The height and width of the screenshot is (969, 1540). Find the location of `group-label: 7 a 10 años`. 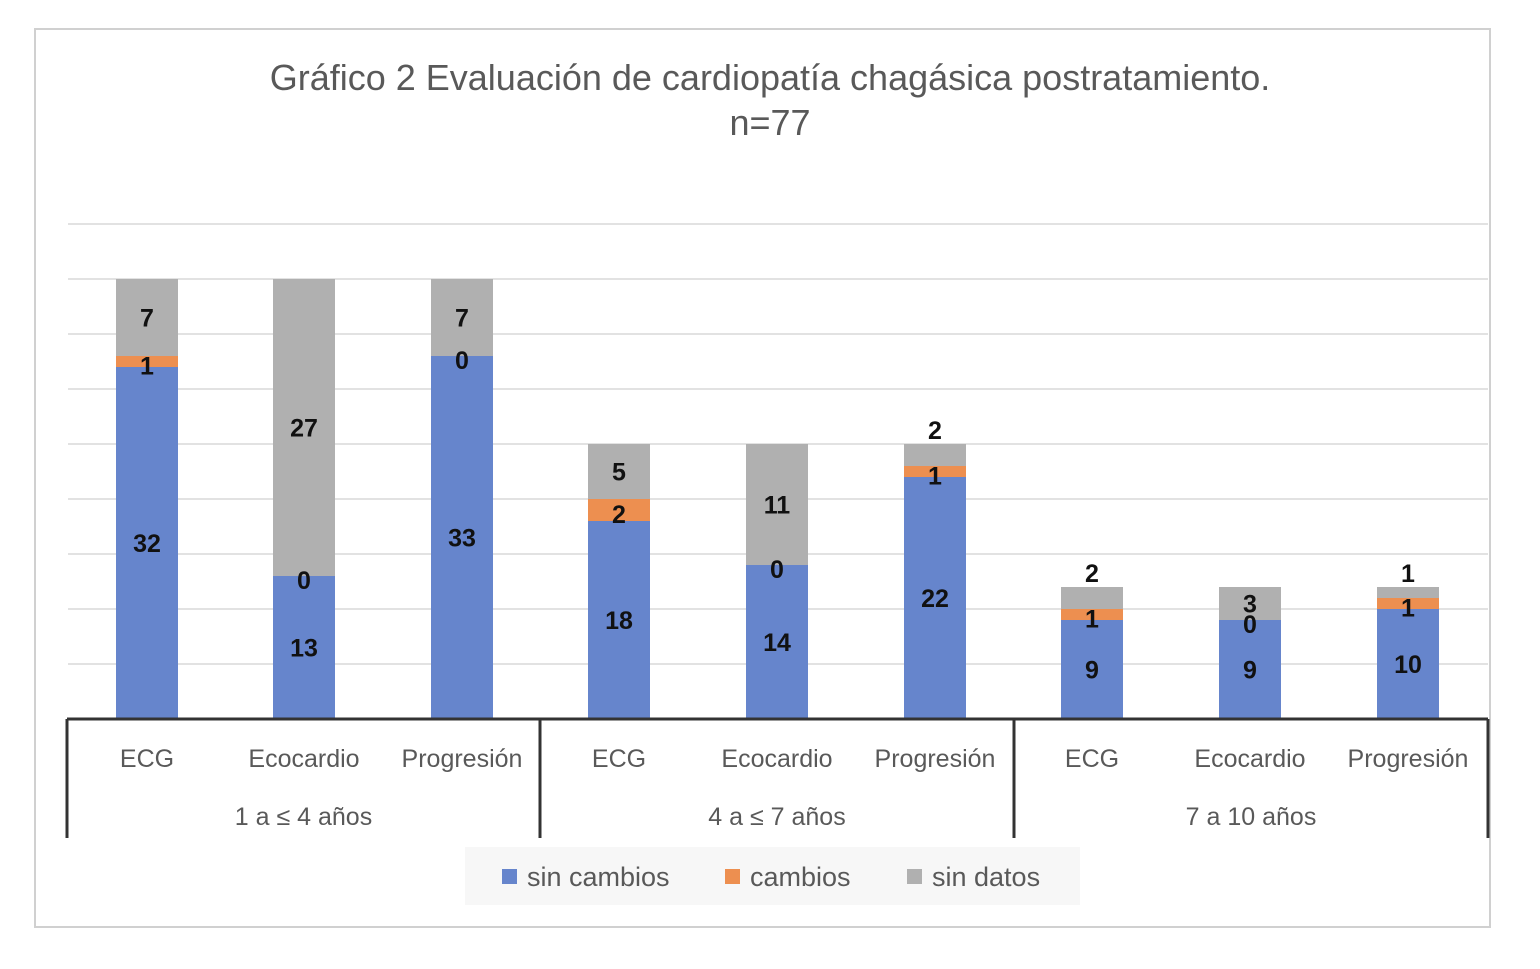

group-label: 7 a 10 años is located at coordinates (1251, 817).